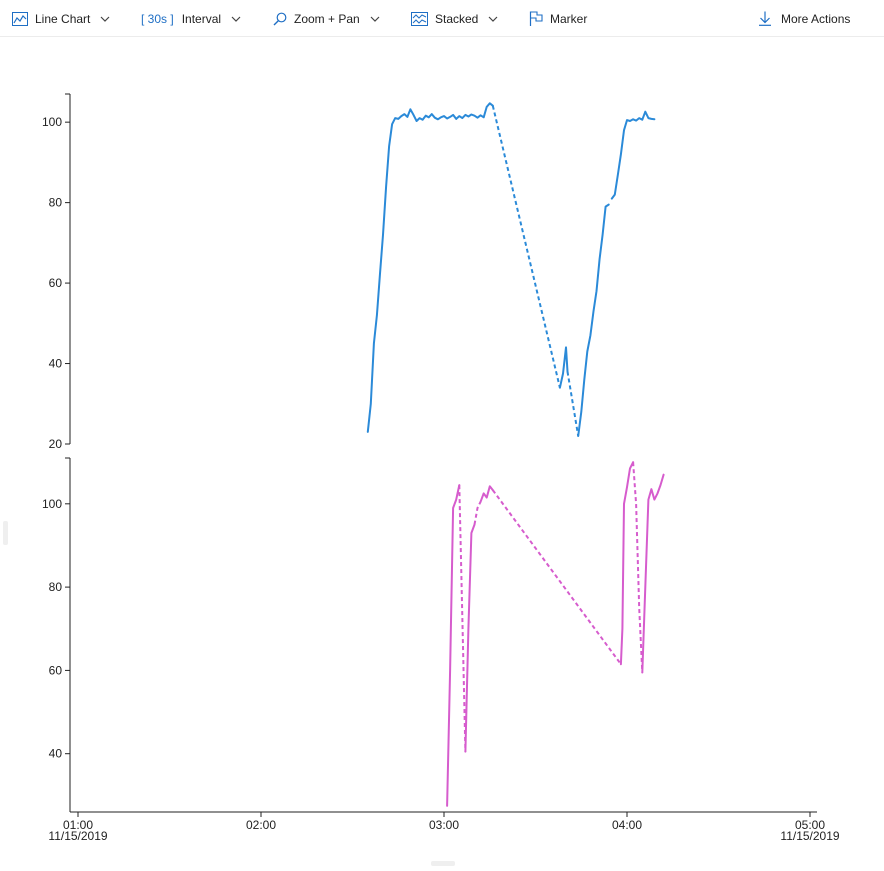  Describe the element at coordinates (536, 18) in the screenshot. I see `flag-icon` at that location.